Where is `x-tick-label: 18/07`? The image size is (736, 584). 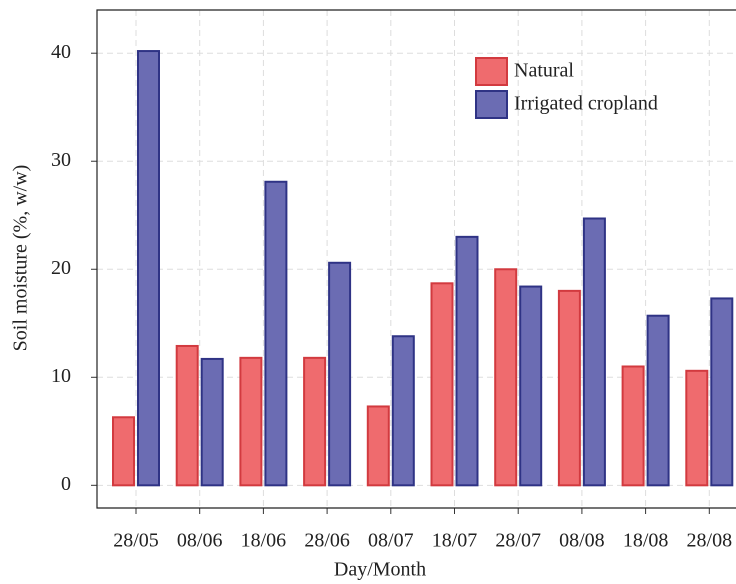 x-tick-label: 18/07 is located at coordinates (455, 541).